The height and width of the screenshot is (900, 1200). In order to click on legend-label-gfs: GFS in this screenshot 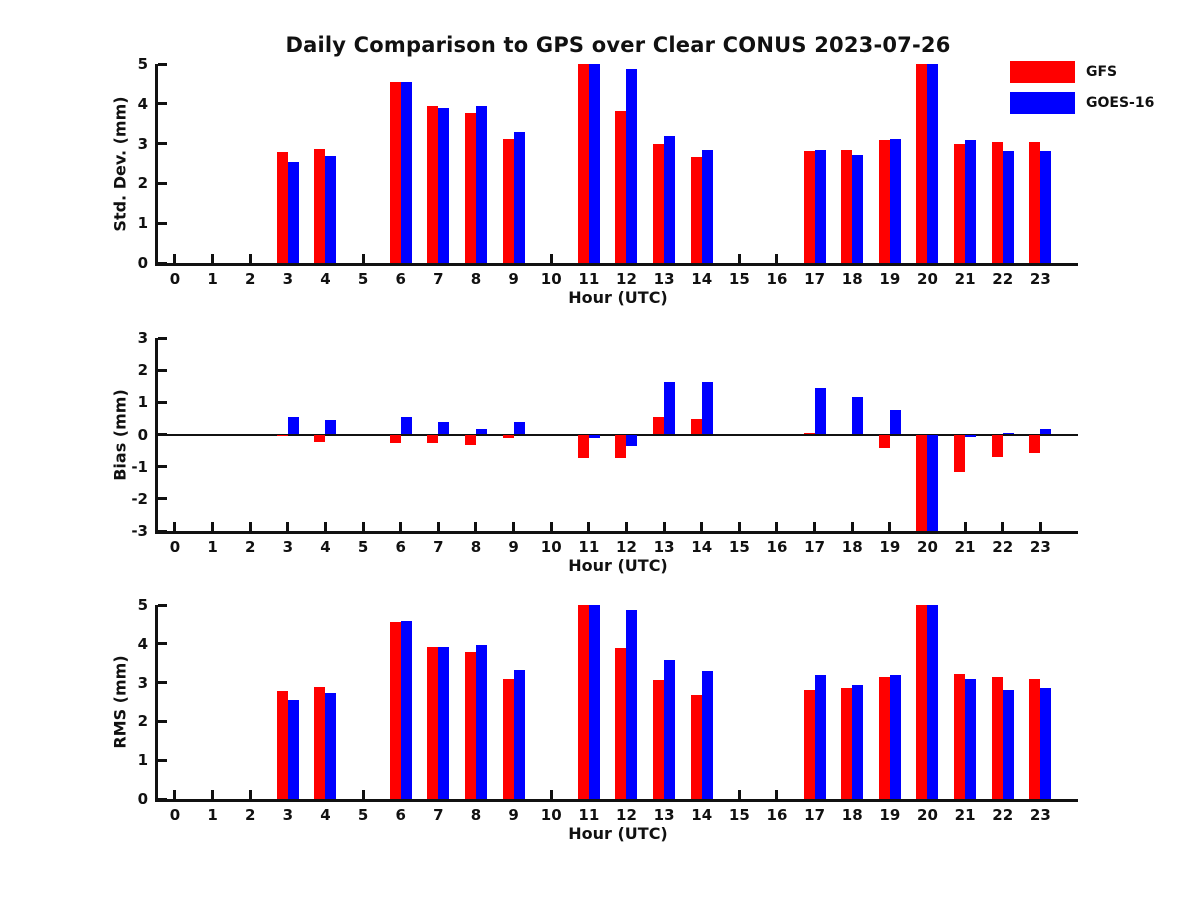, I will do `click(1102, 72)`.